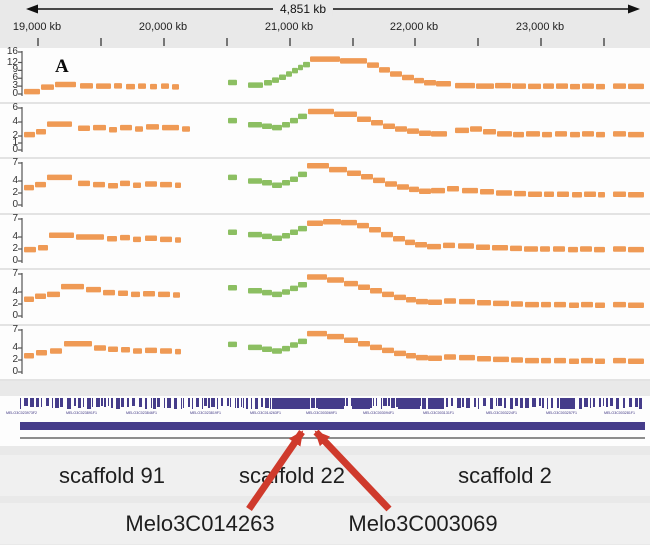 The image size is (650, 545). Describe the element at coordinates (540, 27) in the screenshot. I see `ruler-tick-label: 23,000 kb` at that location.